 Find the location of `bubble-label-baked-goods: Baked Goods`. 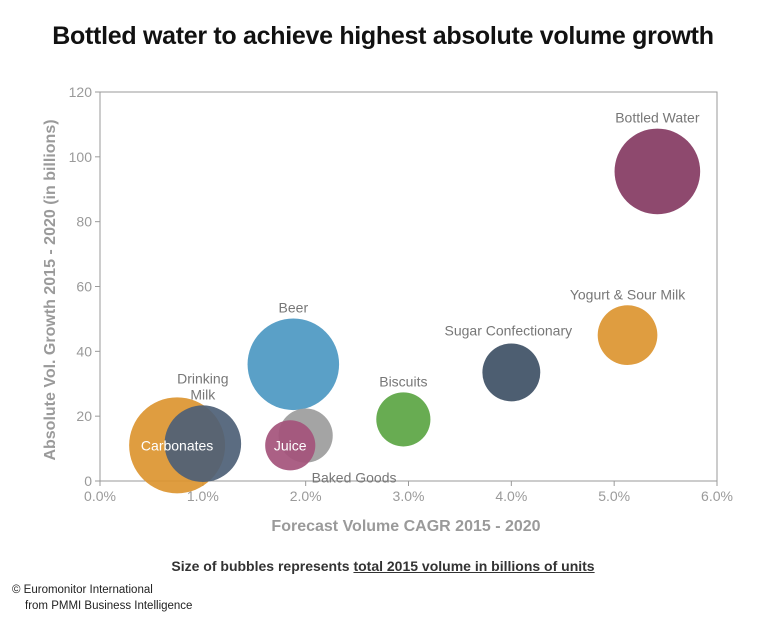

bubble-label-baked-goods: Baked Goods is located at coordinates (354, 478).